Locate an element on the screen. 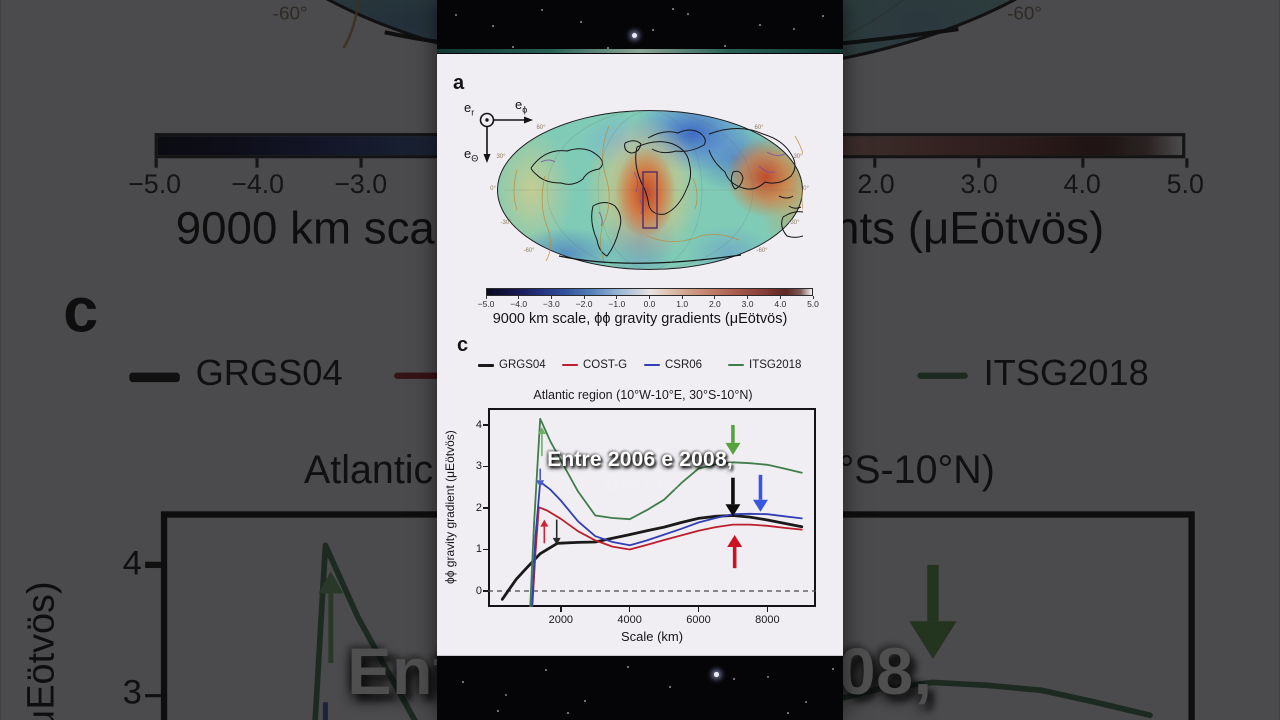  legend-item-cost-g: COST-G is located at coordinates (594, 365).